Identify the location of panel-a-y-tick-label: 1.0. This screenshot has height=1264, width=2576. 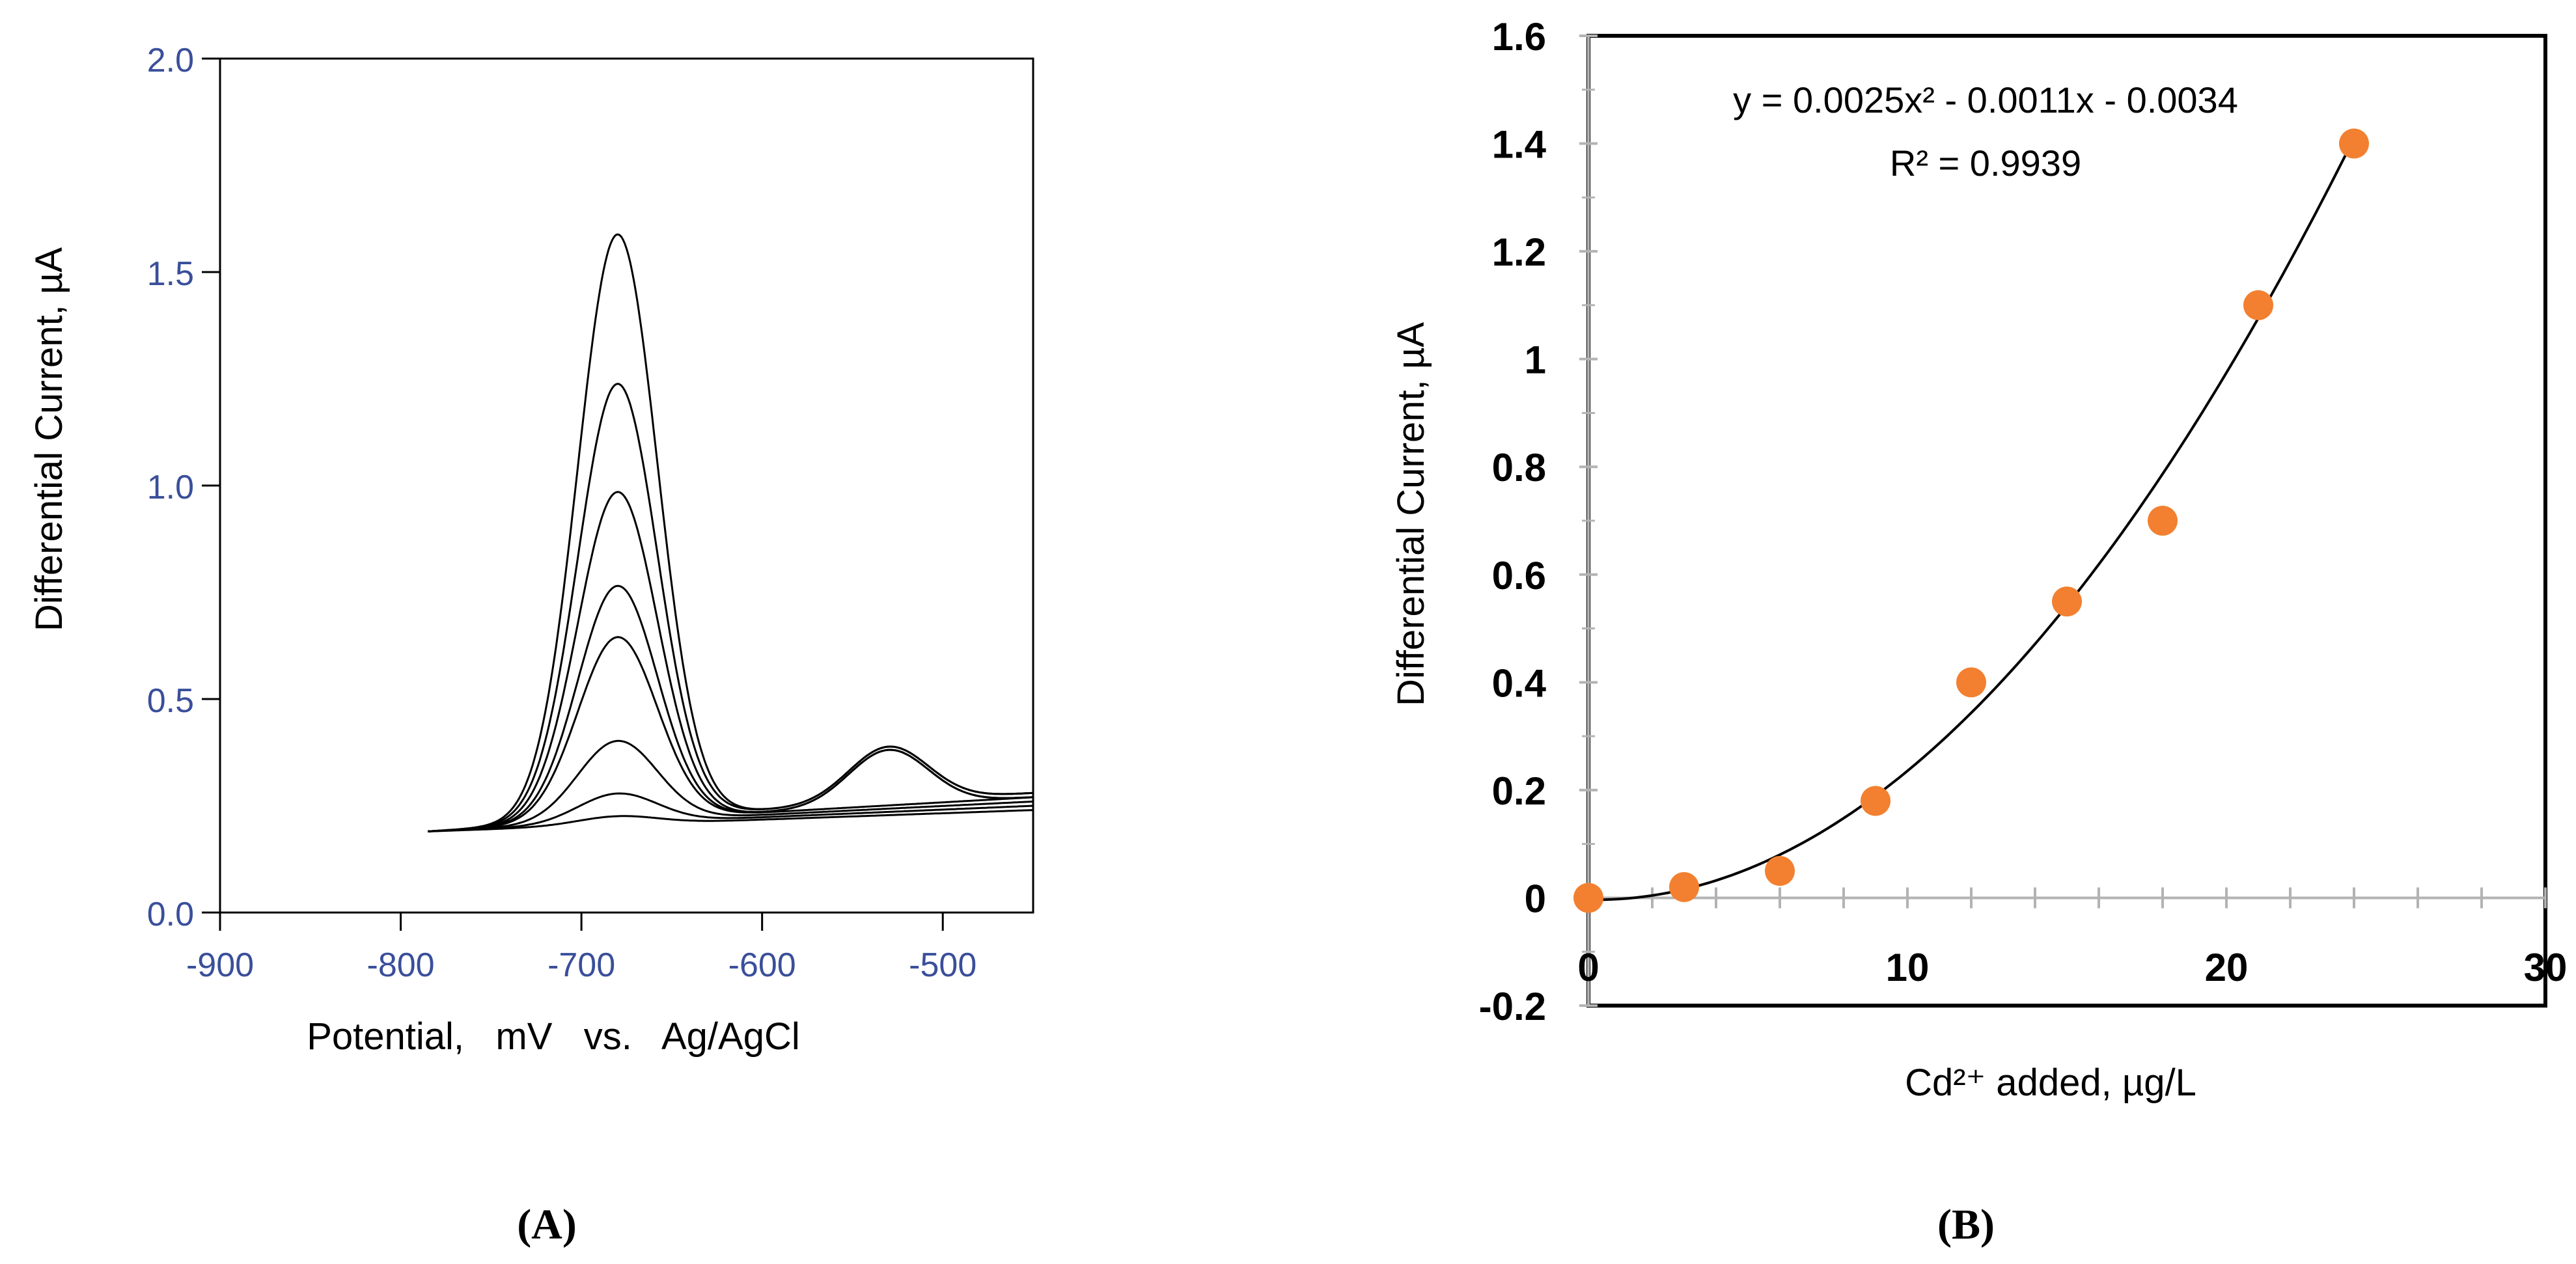
(170, 487).